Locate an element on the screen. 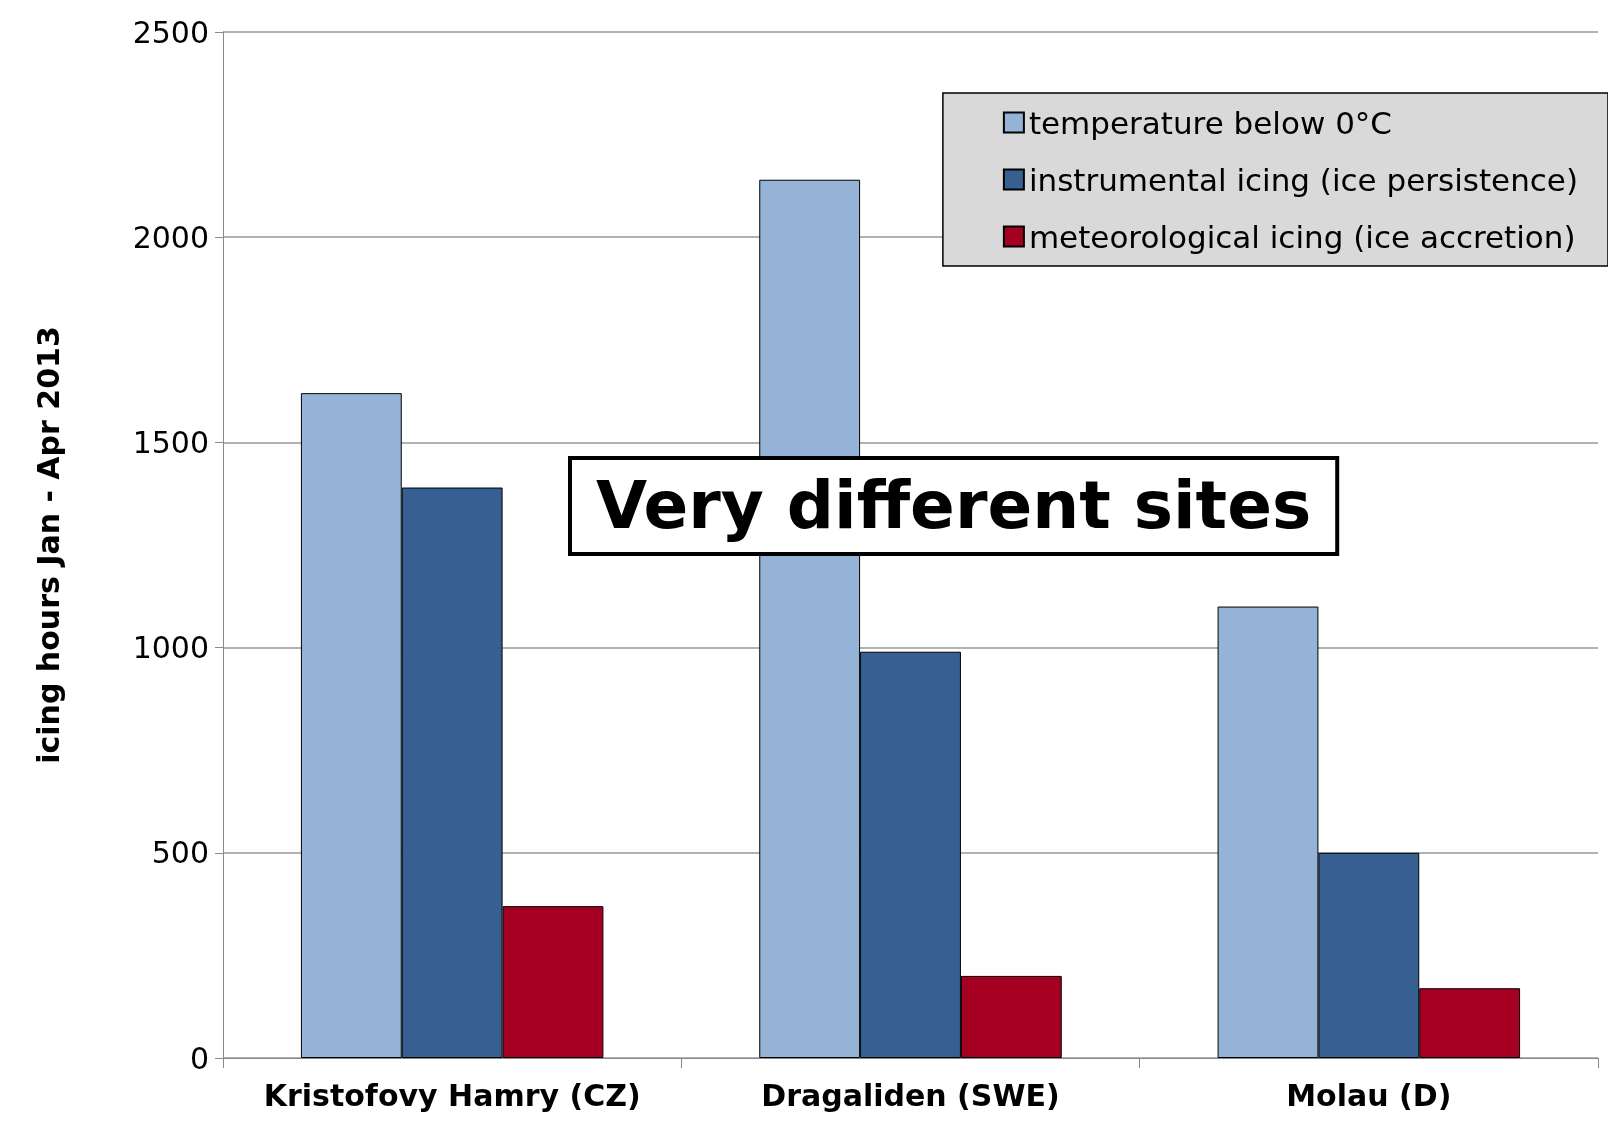 This screenshot has height=1138, width=1620. legend-label: meteorological icing (ice accretion) is located at coordinates (1302, 236).